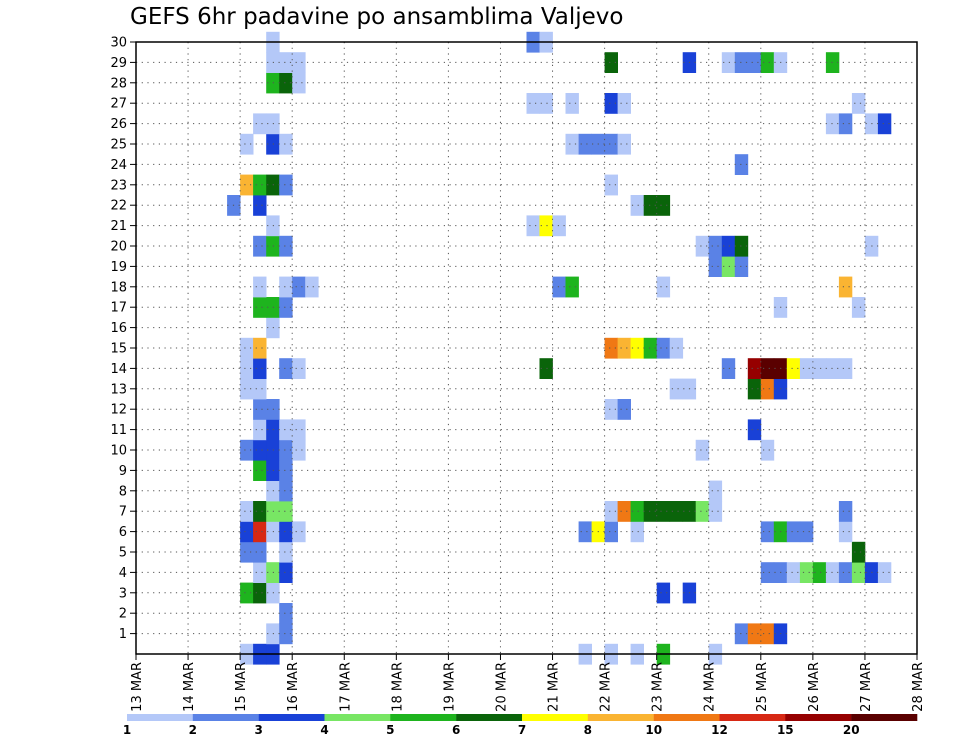 The height and width of the screenshot is (742, 960). I want to click on y-tick-label: 5, so click(123, 553).